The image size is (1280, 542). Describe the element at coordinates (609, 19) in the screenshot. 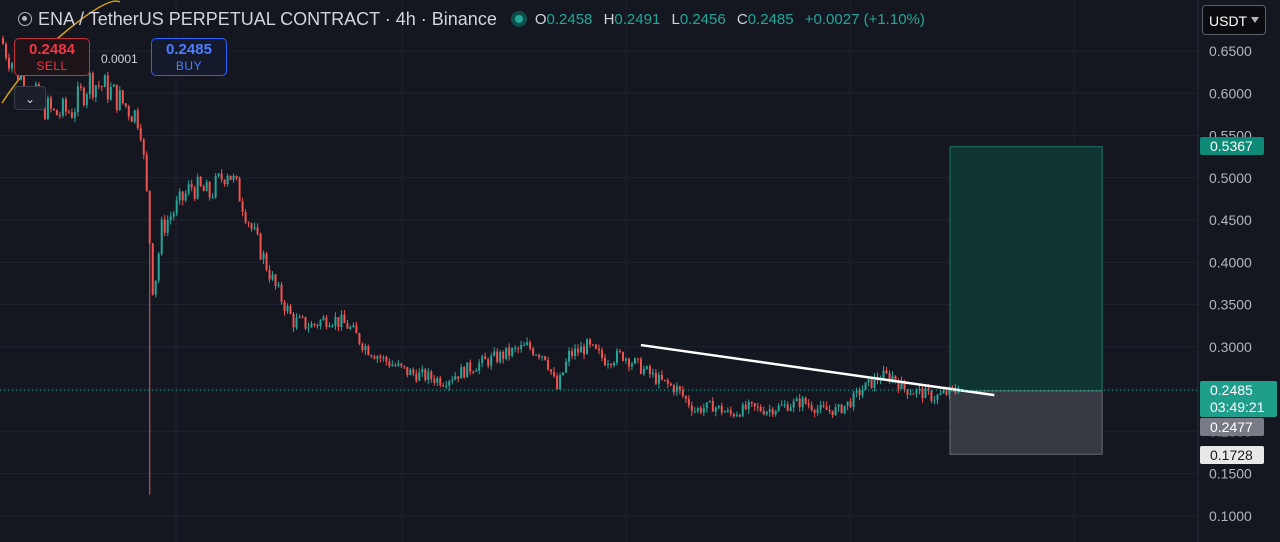

I see `high-label: H` at that location.